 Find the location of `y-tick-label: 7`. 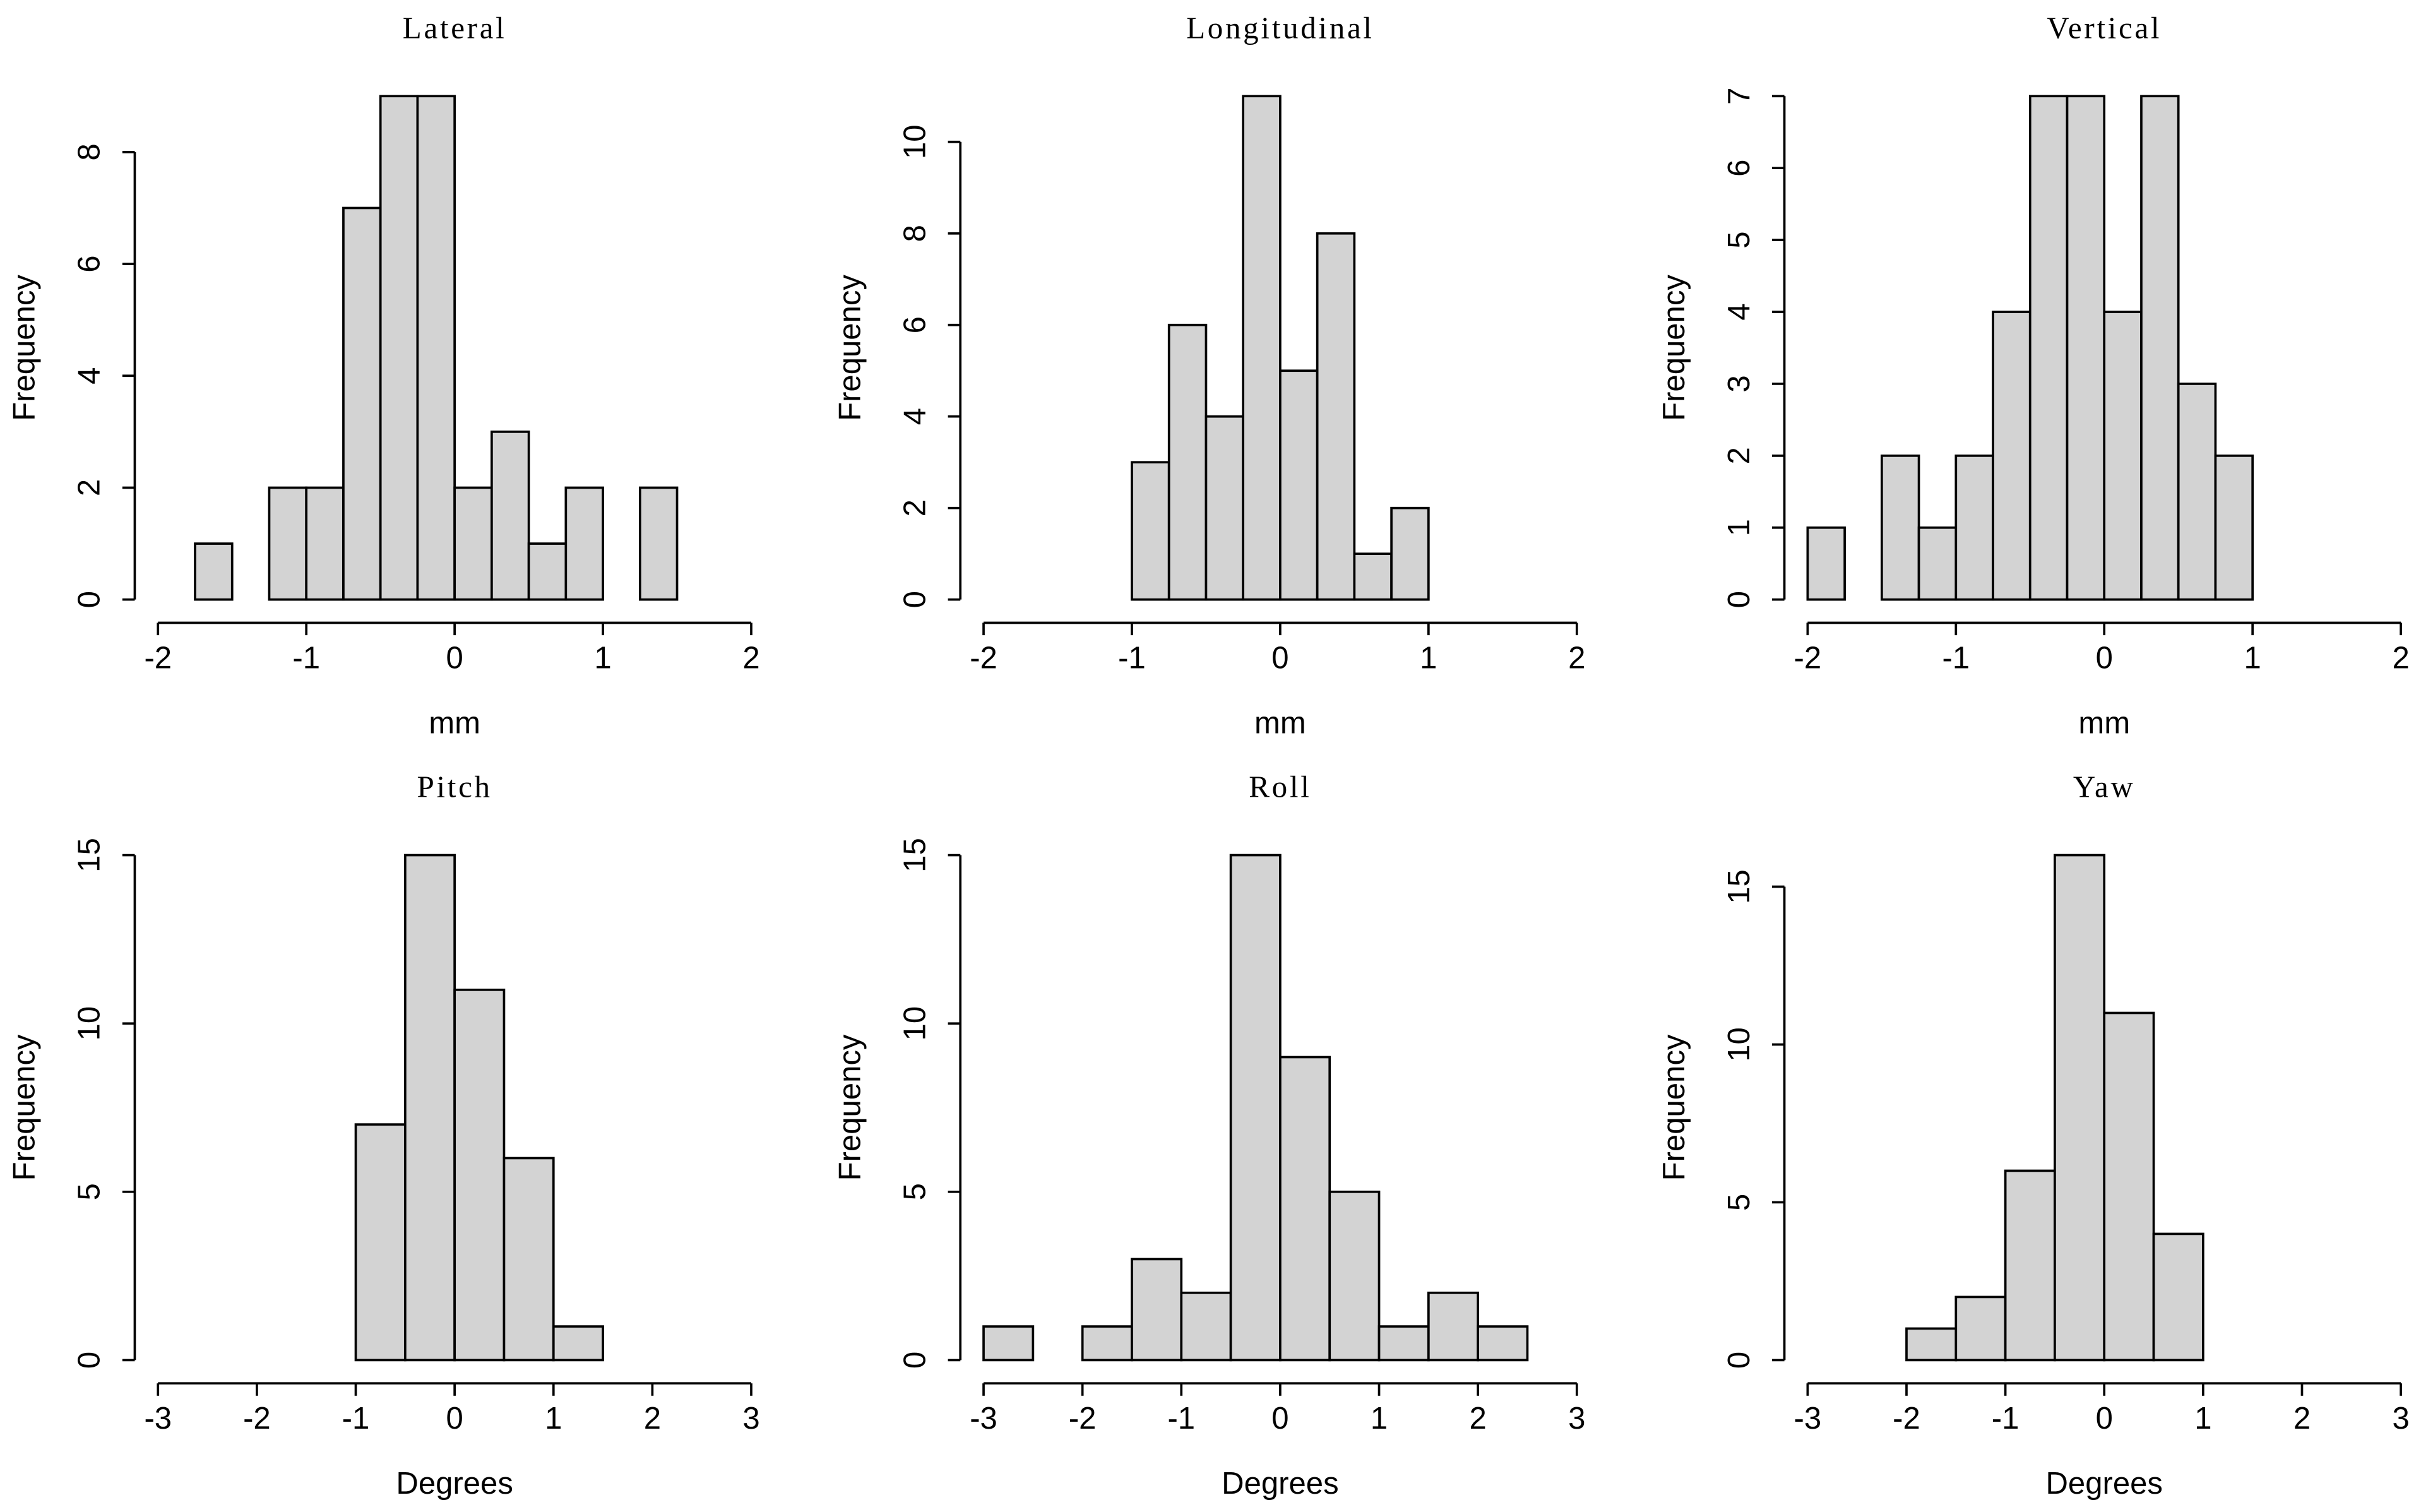

y-tick-label: 7 is located at coordinates (1739, 96).